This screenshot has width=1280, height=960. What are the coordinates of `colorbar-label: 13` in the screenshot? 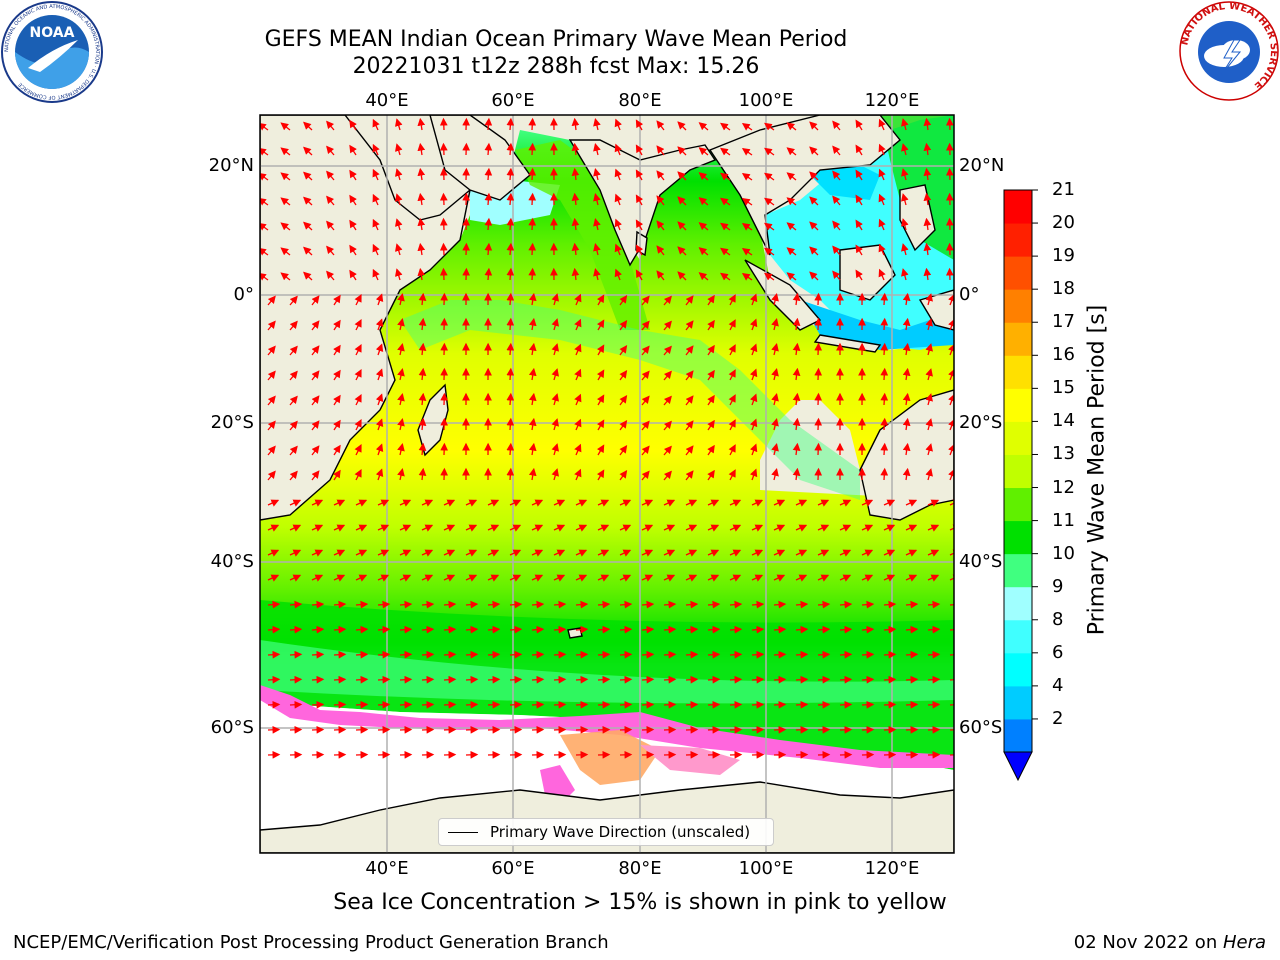 It's located at (1063, 454).